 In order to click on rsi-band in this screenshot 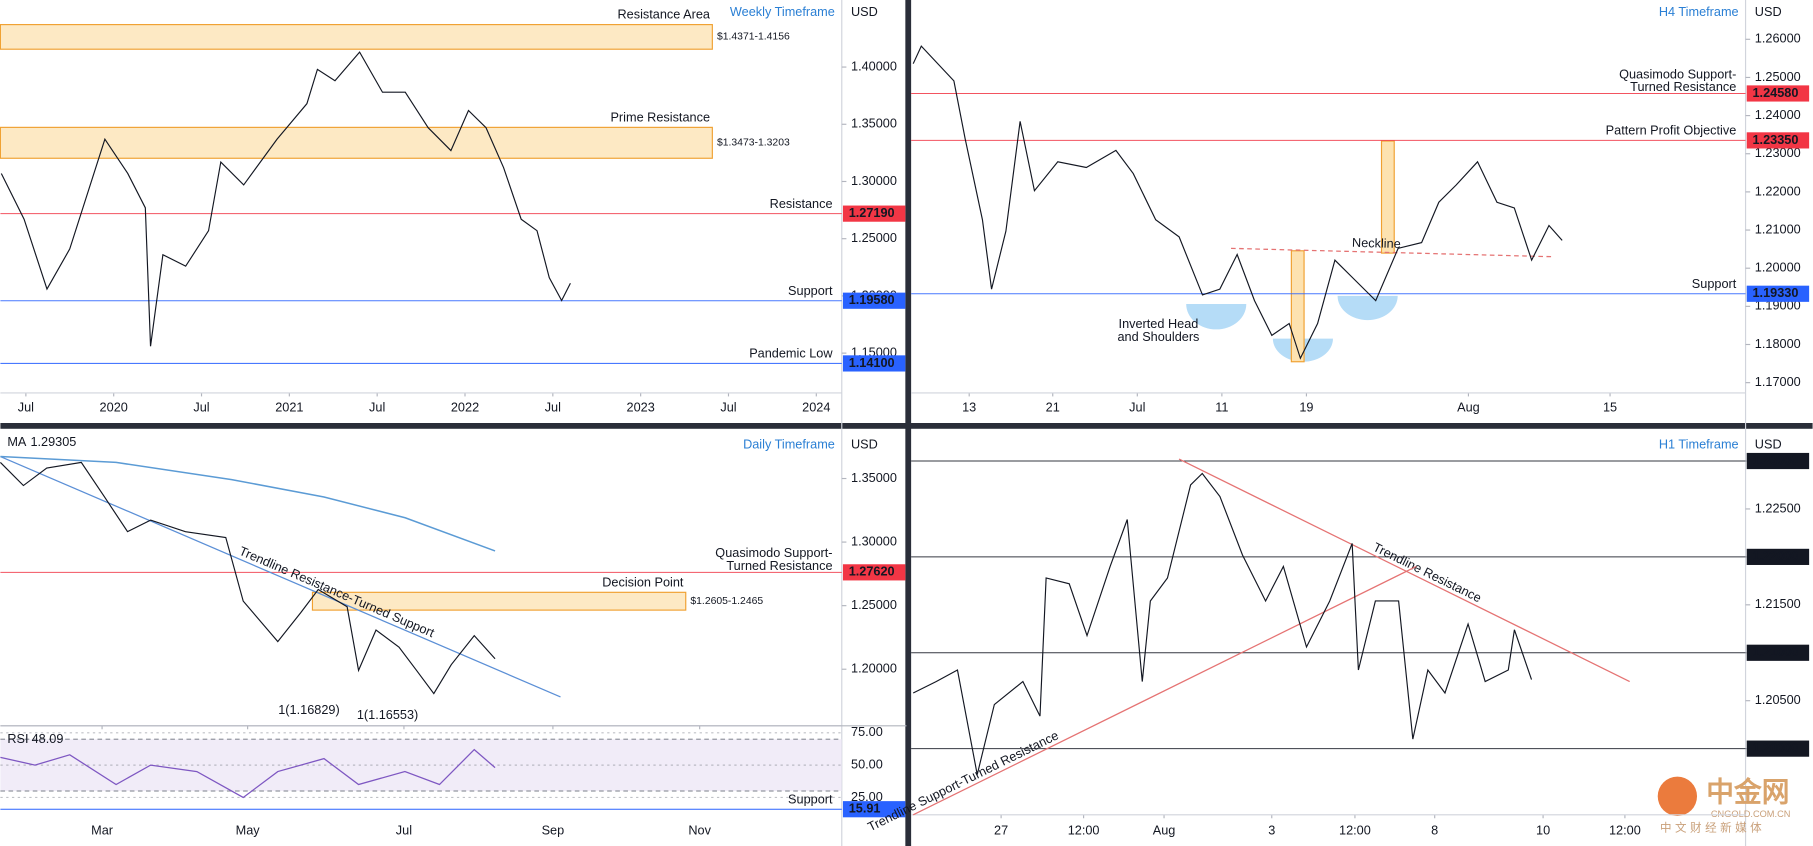, I will do `click(421, 765)`.